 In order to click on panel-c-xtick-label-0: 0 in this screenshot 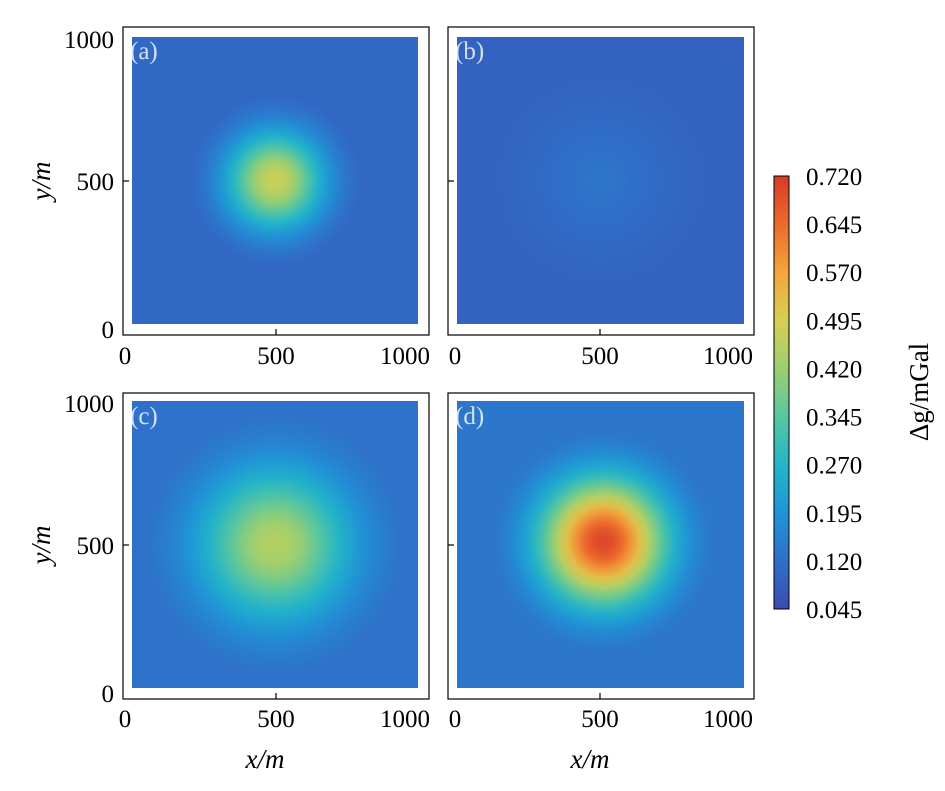, I will do `click(125, 719)`.